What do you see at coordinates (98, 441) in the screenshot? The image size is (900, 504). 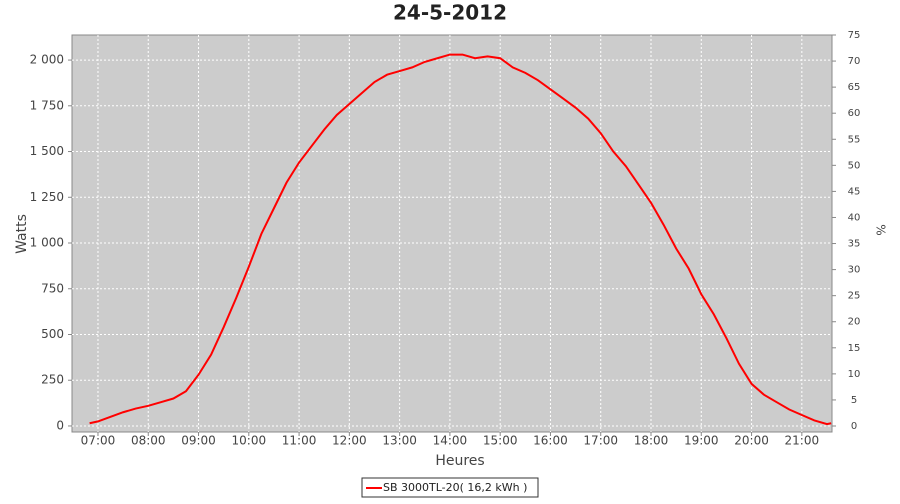 I see `x-tick-label: 07:00` at bounding box center [98, 441].